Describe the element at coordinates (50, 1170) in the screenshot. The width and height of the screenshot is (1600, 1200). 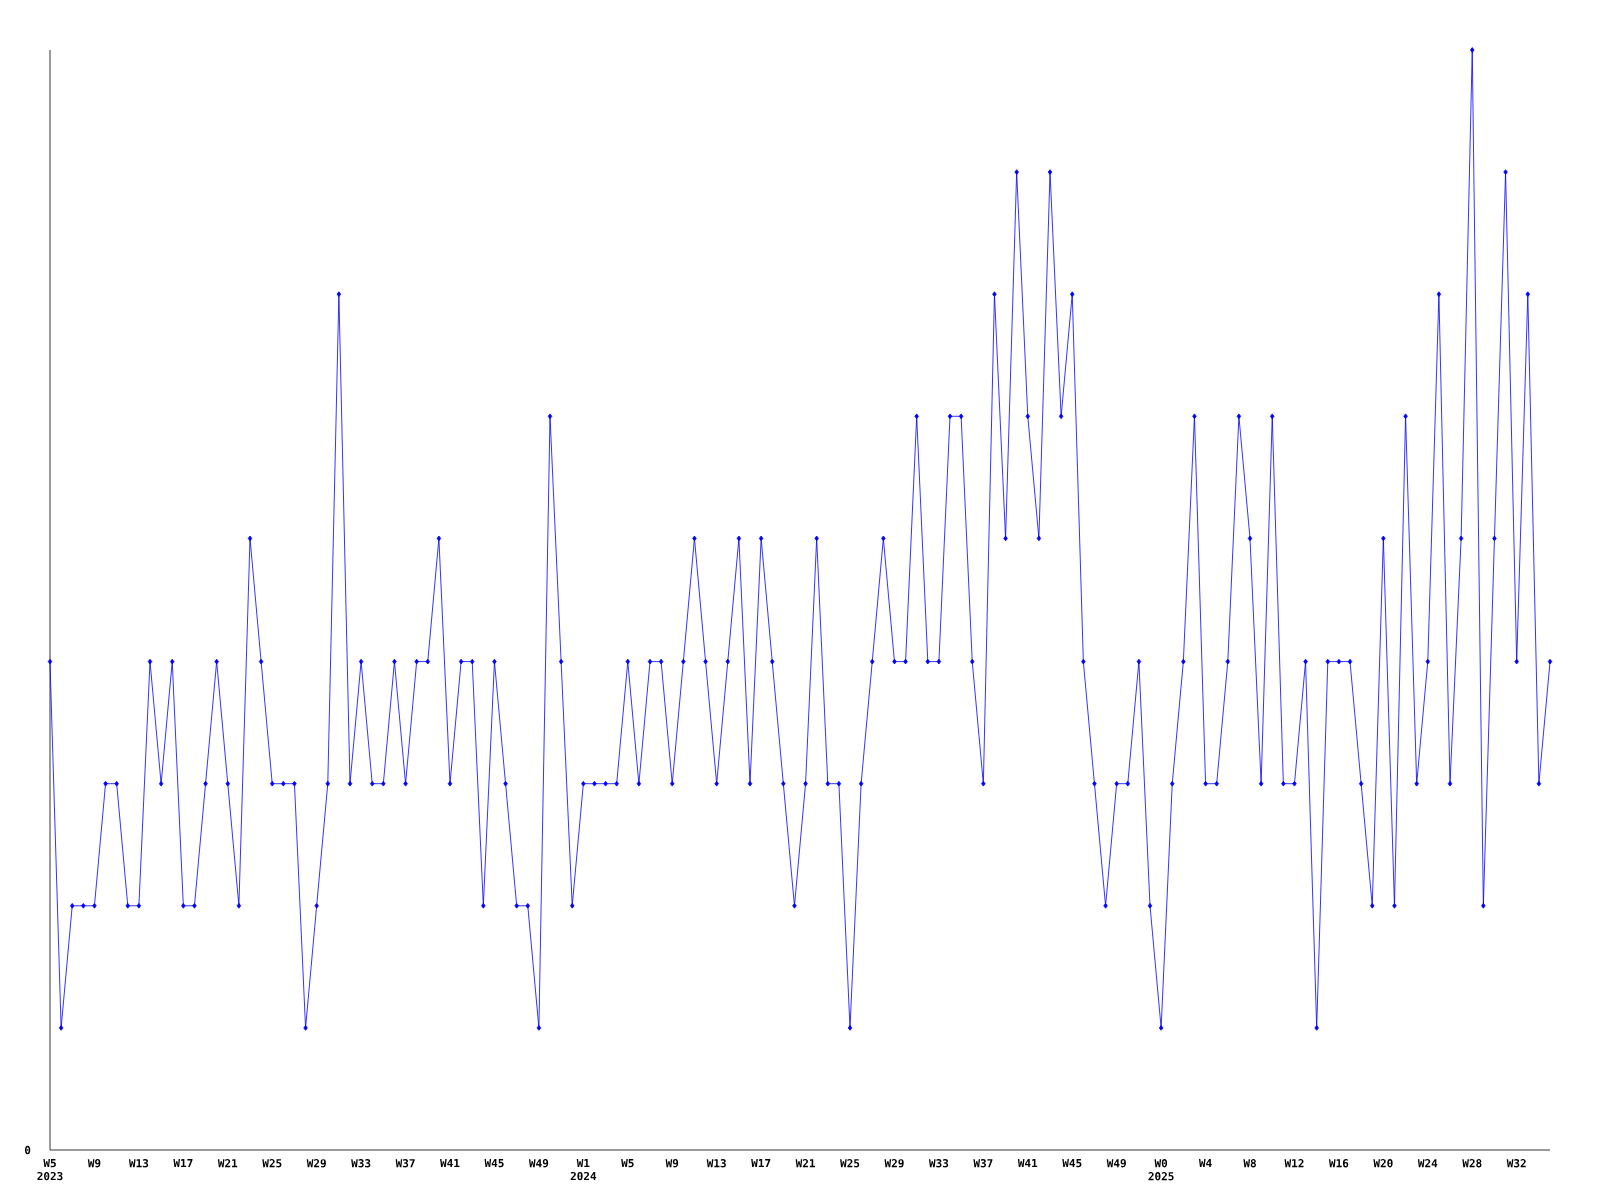
I see `x-tick-label: W5 2023` at that location.